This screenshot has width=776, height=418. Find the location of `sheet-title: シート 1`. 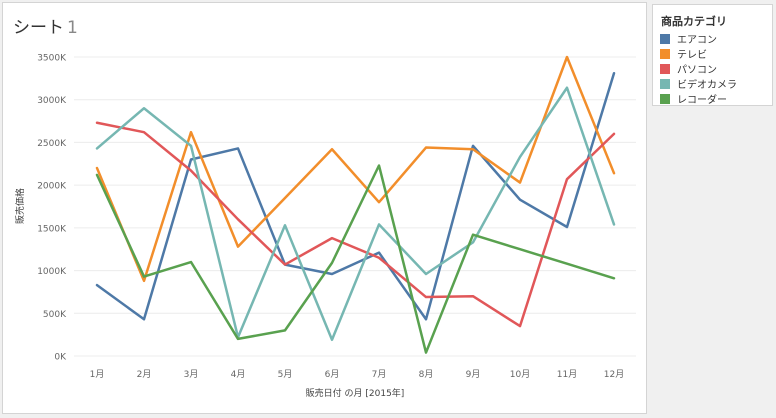

sheet-title: シート 1 is located at coordinates (45, 25).